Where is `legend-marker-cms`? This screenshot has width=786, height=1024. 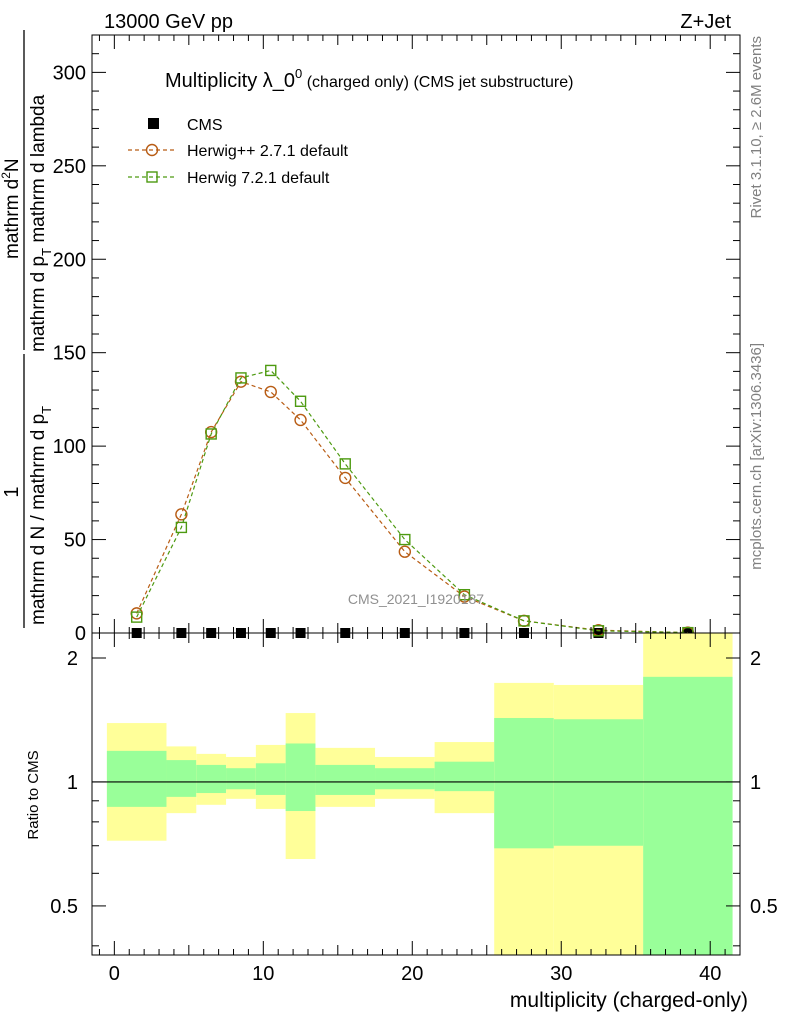
legend-marker-cms is located at coordinates (153, 123).